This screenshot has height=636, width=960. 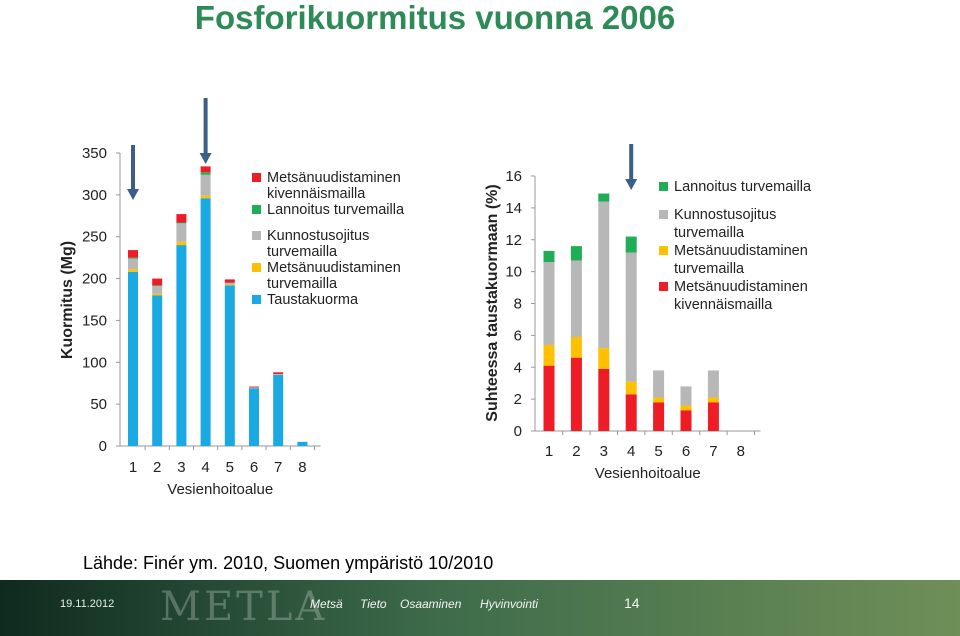 I want to click on chart2-legend-swatch-metsanuudistaminen-turvemailla, so click(x=663, y=250).